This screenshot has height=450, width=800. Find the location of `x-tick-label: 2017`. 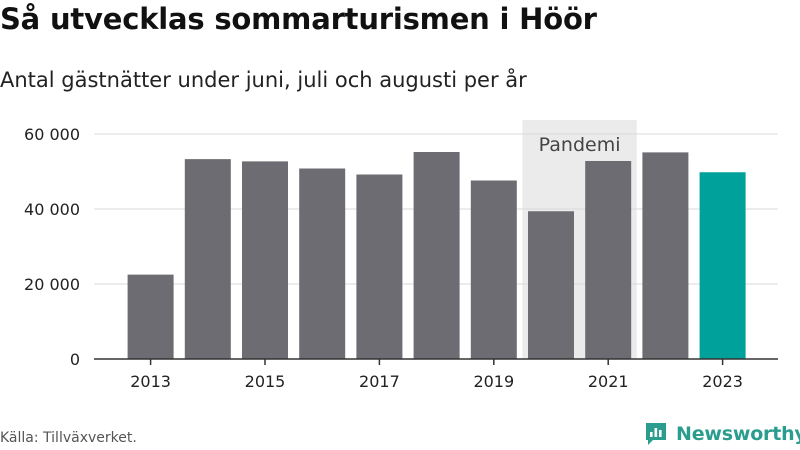

x-tick-label: 2017 is located at coordinates (379, 381).